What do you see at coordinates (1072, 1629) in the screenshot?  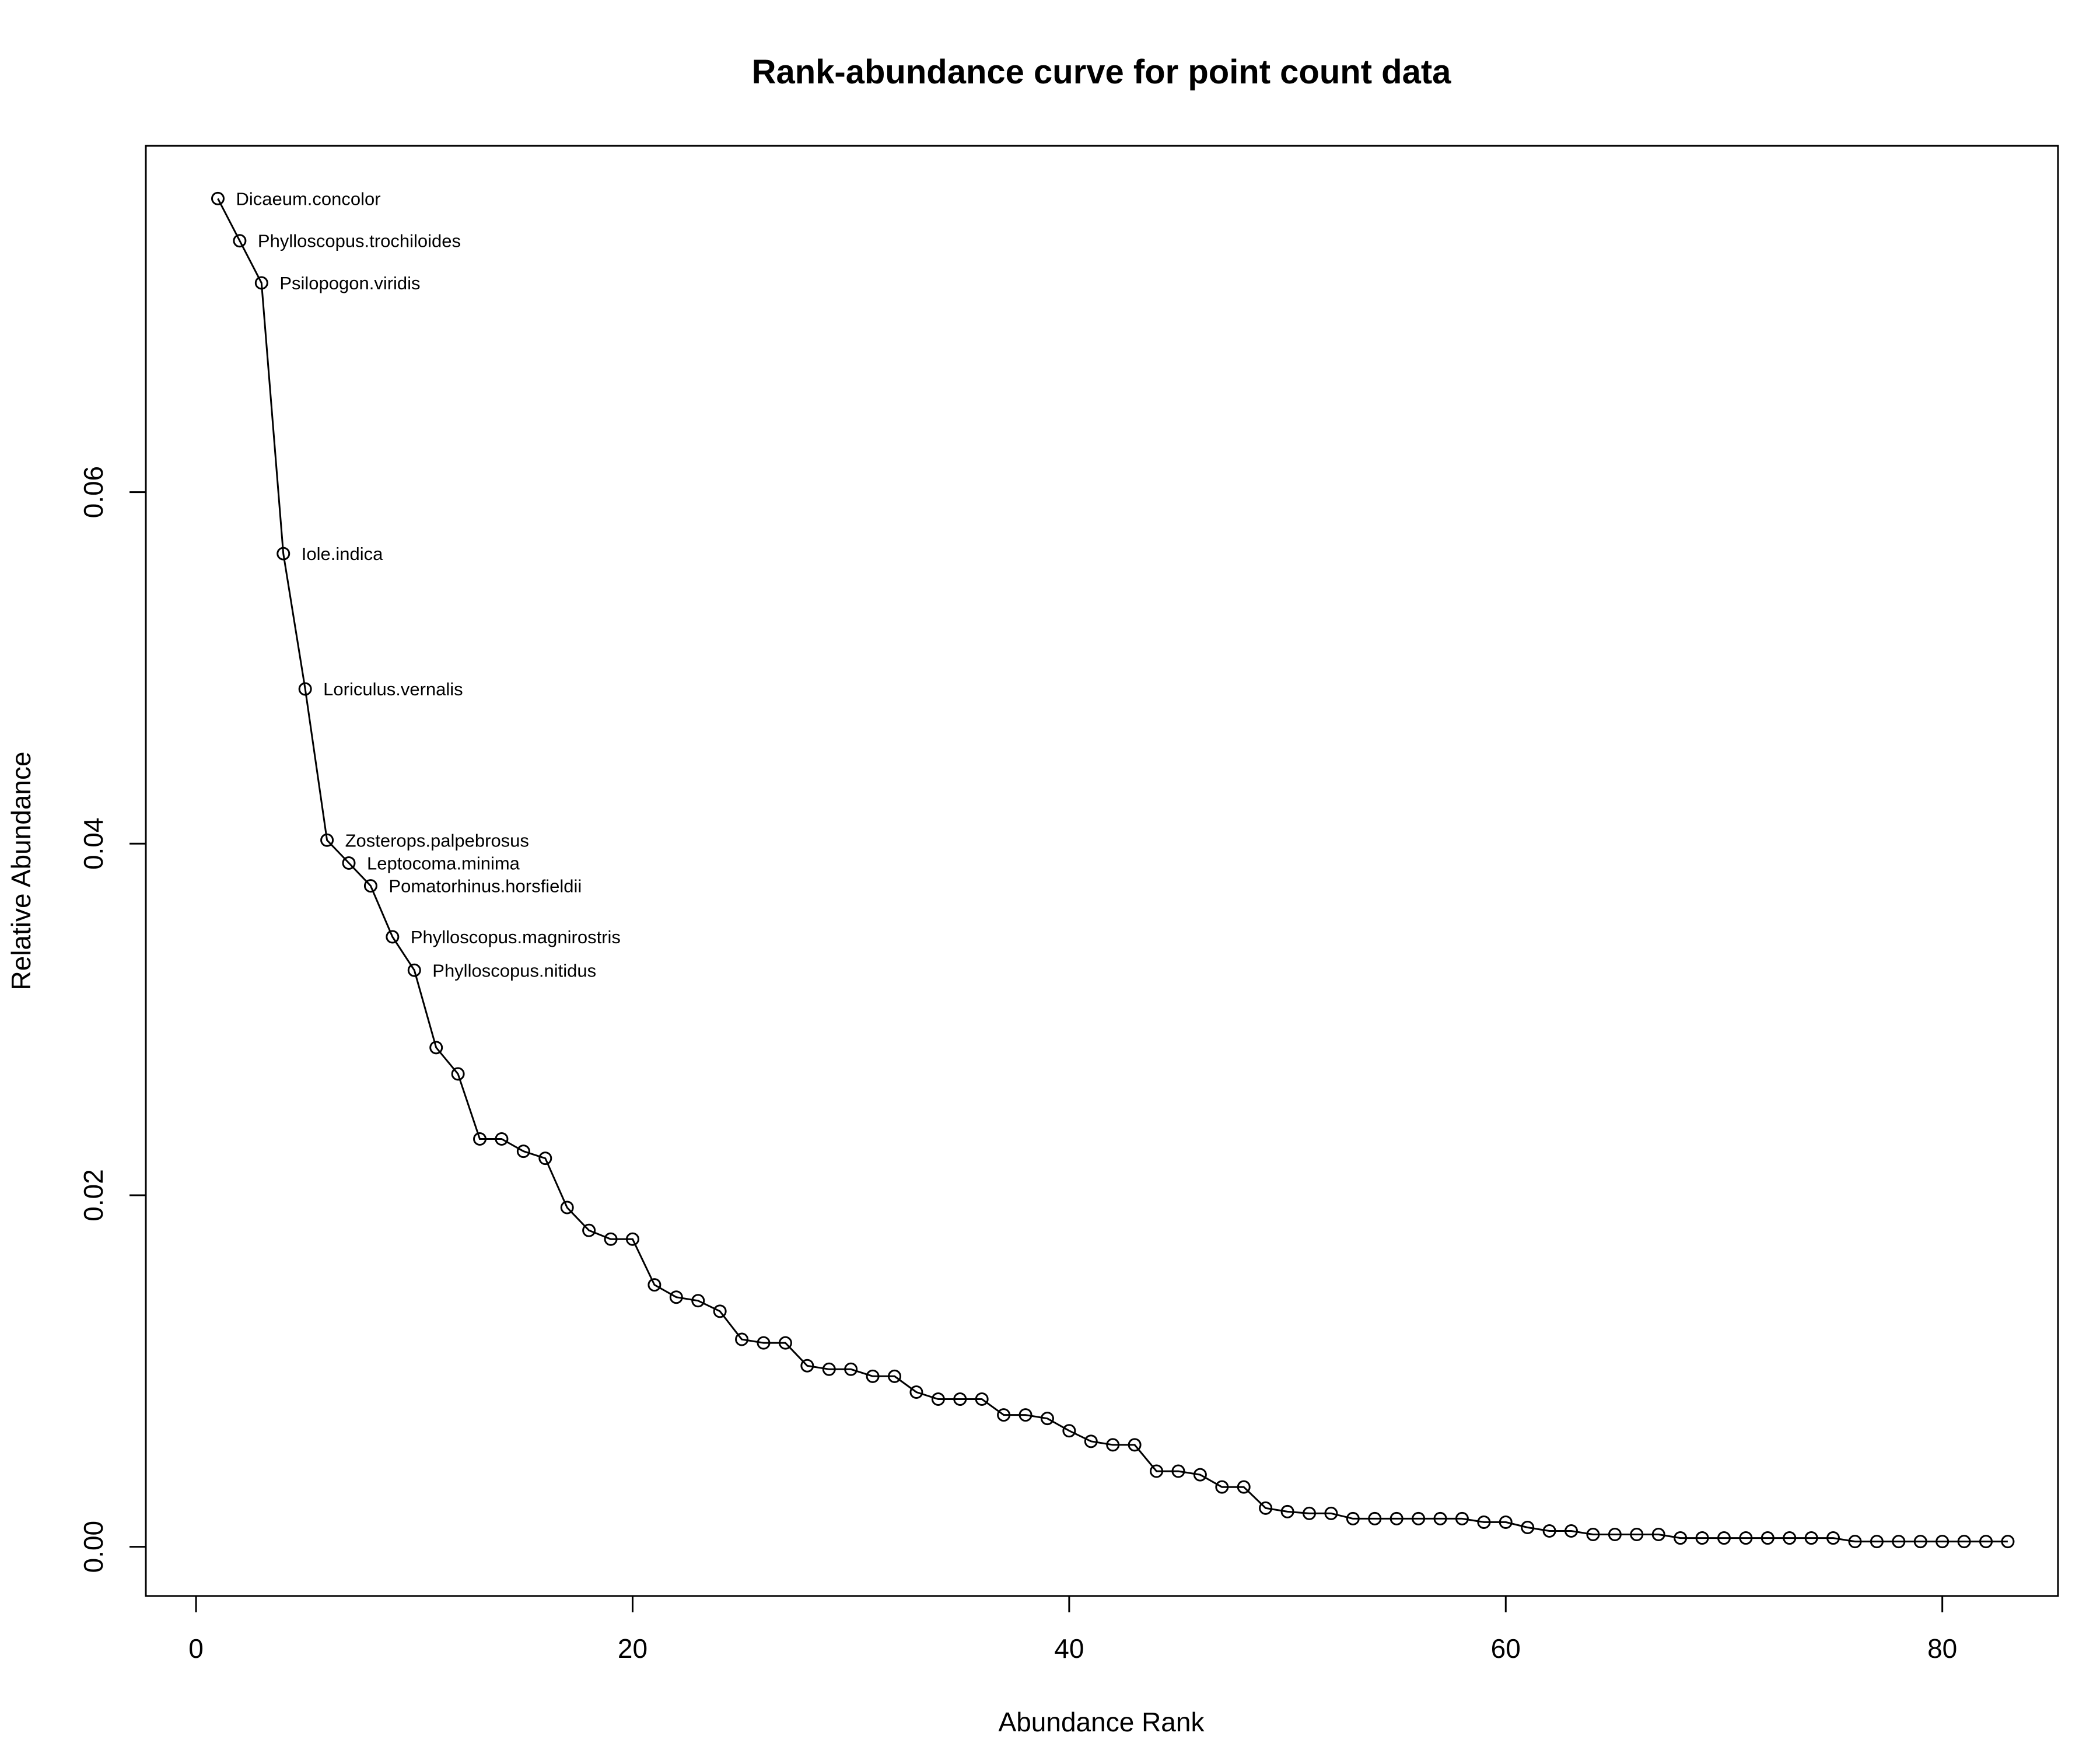 I see `x-axis: 0 20 40 60 80` at bounding box center [1072, 1629].